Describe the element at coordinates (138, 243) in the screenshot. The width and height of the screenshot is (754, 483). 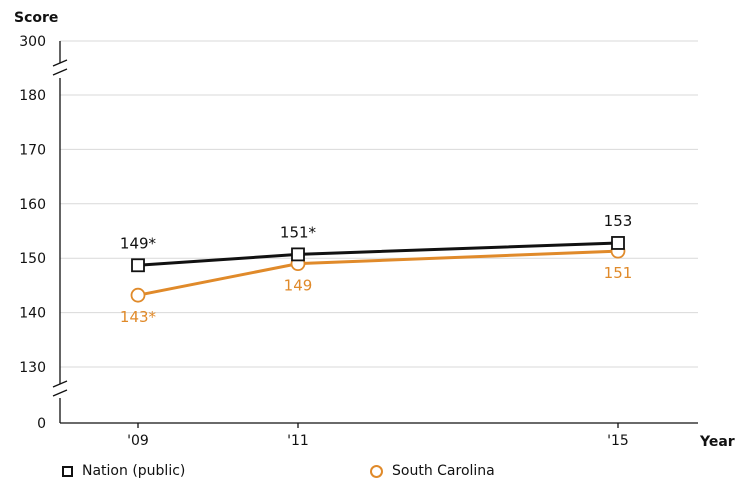
I see `data-label: 149*` at that location.